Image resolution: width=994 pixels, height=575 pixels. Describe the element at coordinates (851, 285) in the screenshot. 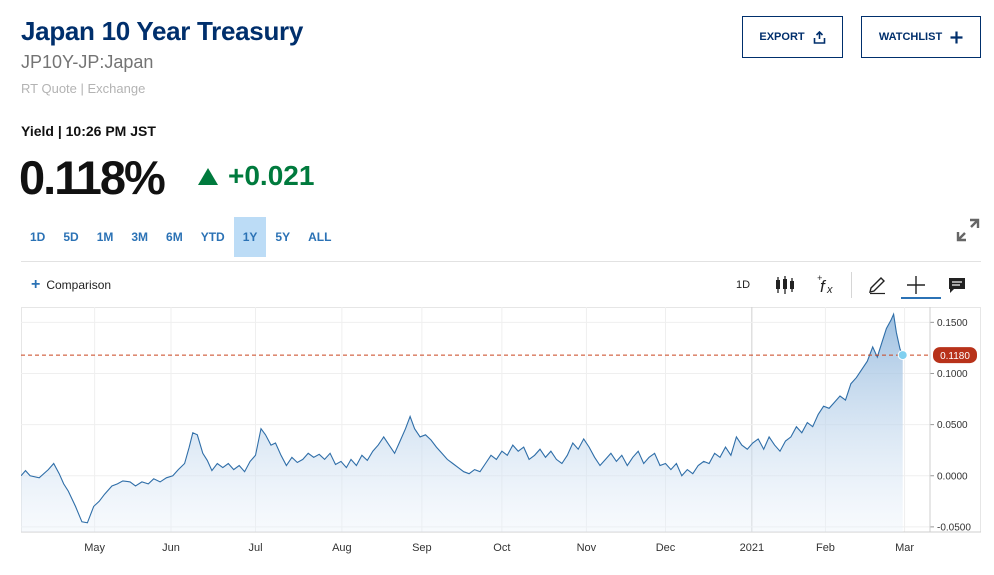

I see `toolbar-separator` at that location.